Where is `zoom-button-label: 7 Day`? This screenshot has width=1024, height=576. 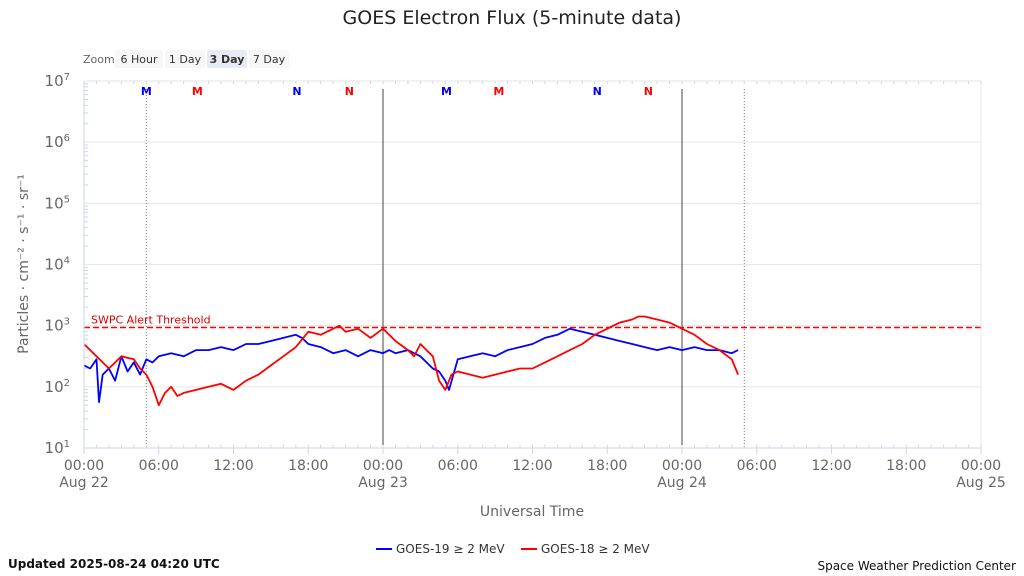 zoom-button-label: 7 Day is located at coordinates (269, 59).